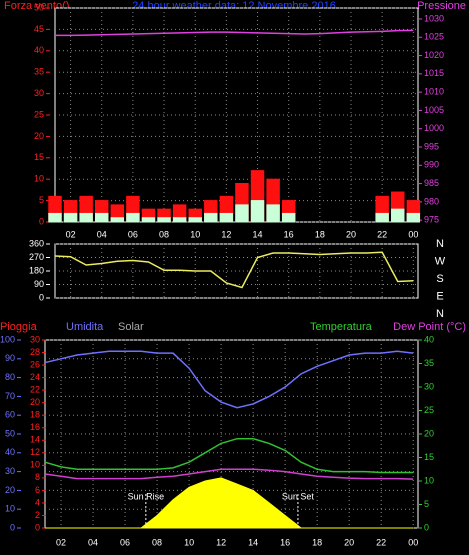  Describe the element at coordinates (431, 183) in the screenshot. I see `y-tick-label: 985` at that location.